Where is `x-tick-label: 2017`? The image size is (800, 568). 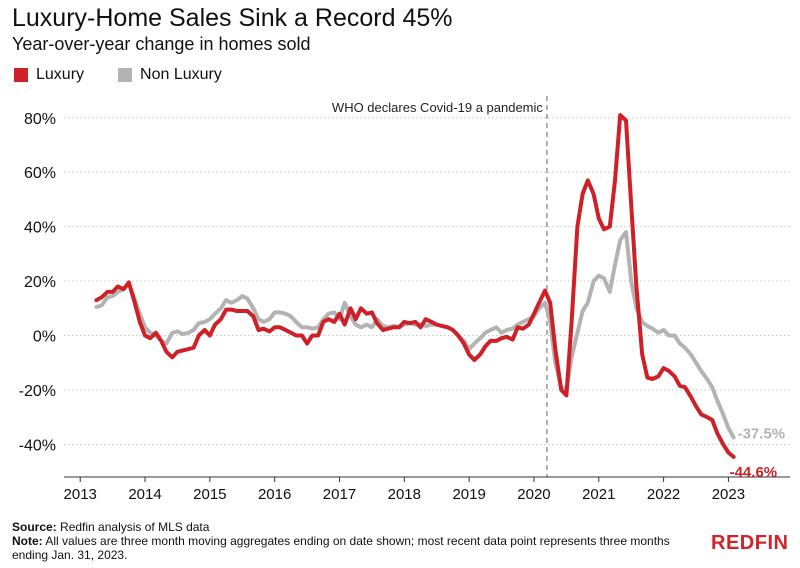 x-tick-label: 2017 is located at coordinates (339, 494).